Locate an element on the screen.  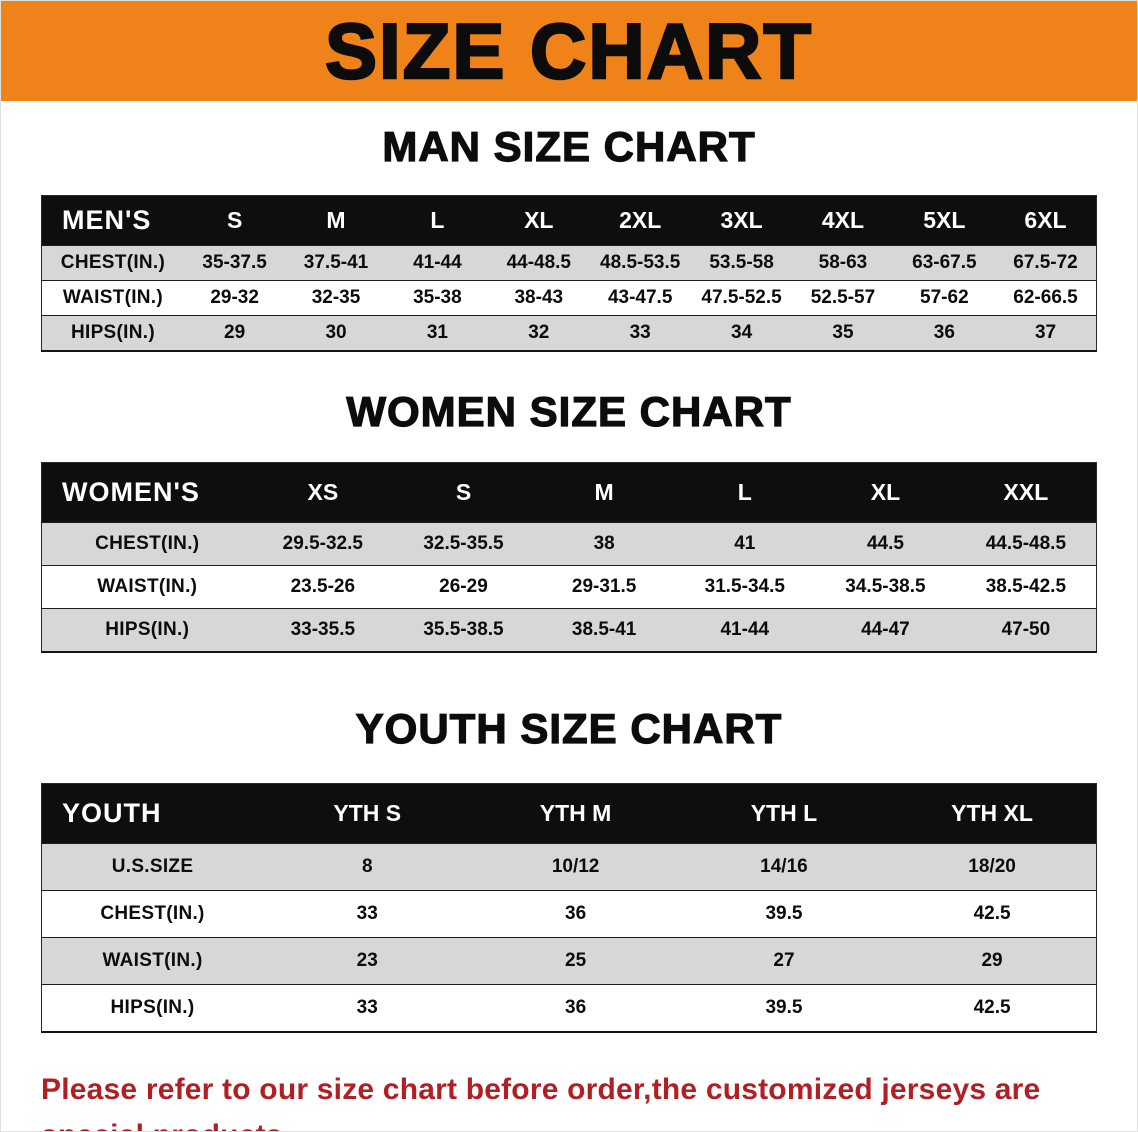
table-header-row: WOMEN'S XS S M L XL XXL is located at coordinates (569, 492).